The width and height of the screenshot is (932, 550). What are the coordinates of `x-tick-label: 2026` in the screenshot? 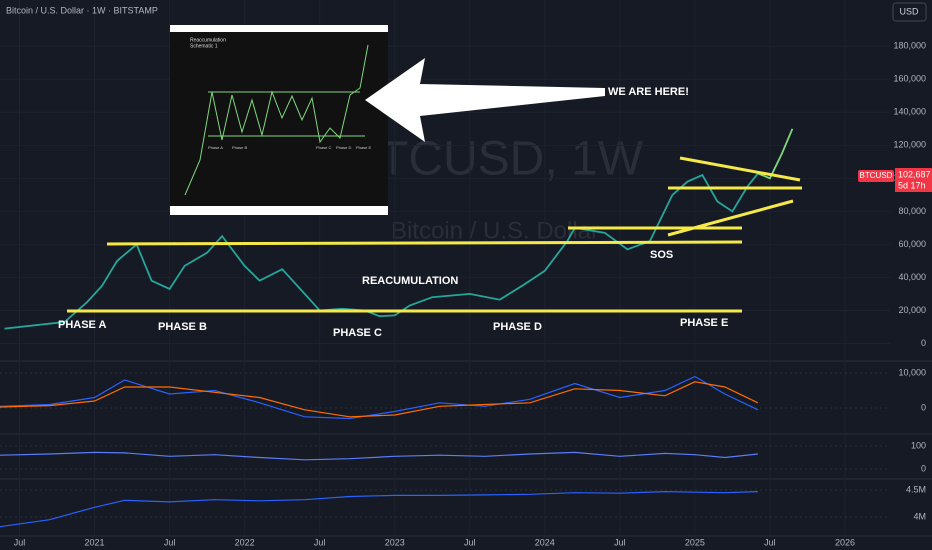 It's located at (845, 542).